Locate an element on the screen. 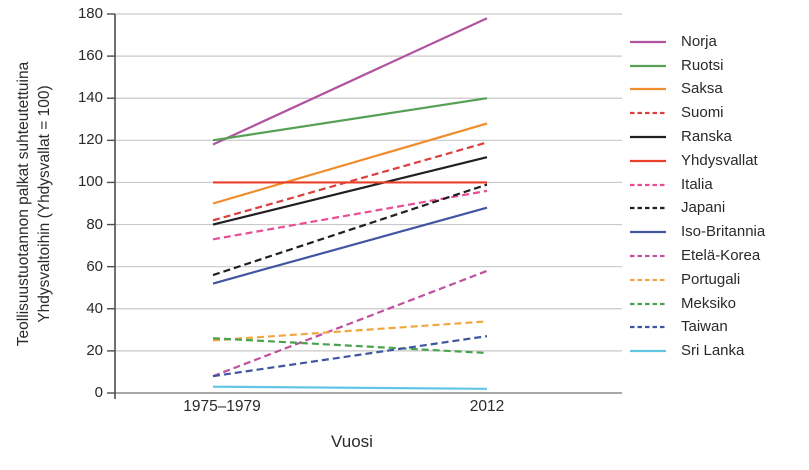 Image resolution: width=809 pixels, height=470 pixels. legend-item: Ruotsi is located at coordinates (697, 66).